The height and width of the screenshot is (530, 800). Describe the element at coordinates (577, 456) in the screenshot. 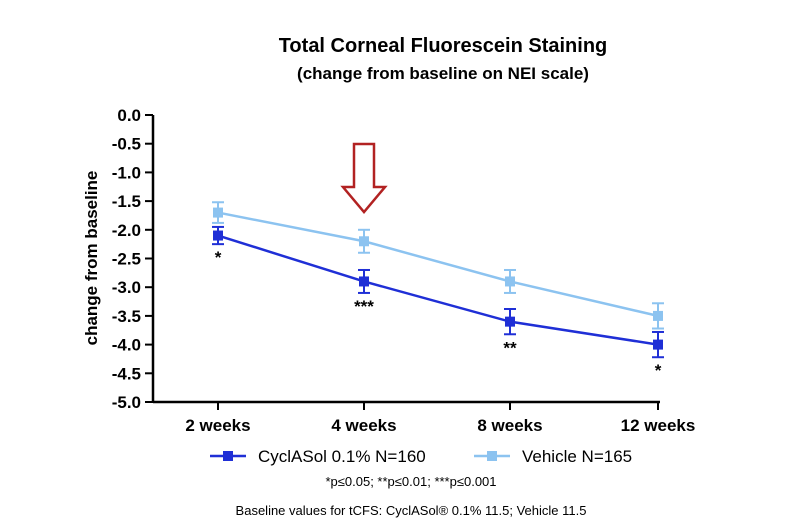

I see `legend-label: Vehicle N=165` at that location.